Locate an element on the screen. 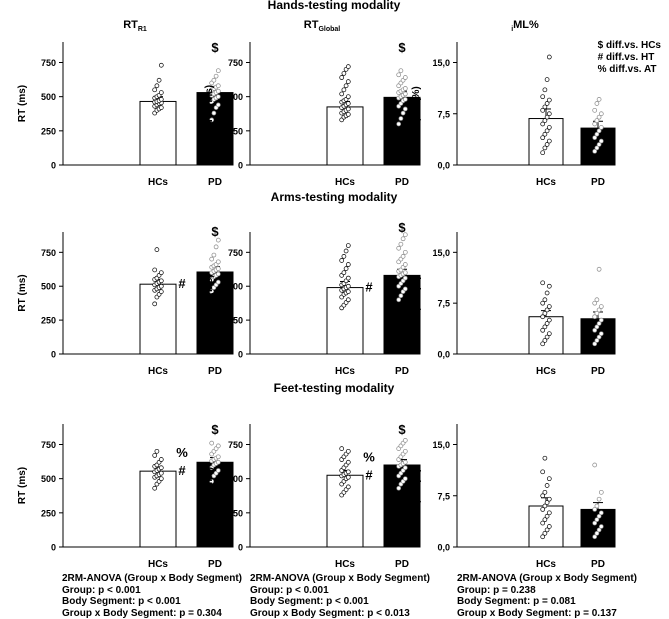 The width and height of the screenshot is (669, 619). panel-title: iML% is located at coordinates (525, 26).